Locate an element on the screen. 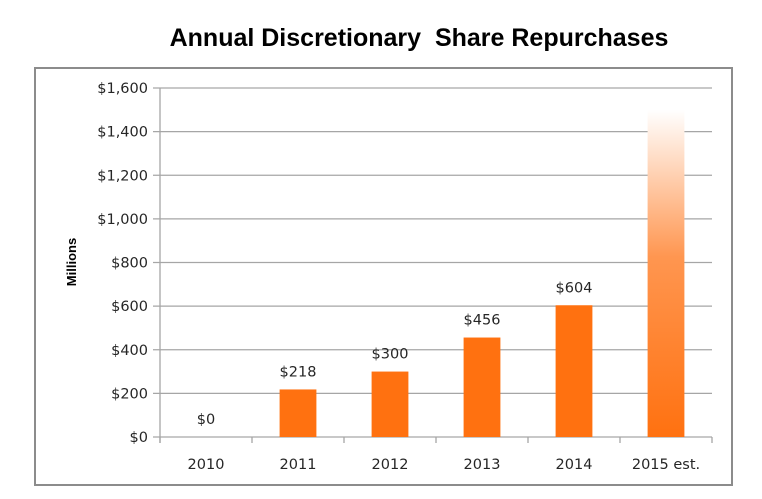 This screenshot has width=762, height=499. data-label: $604 is located at coordinates (574, 288).